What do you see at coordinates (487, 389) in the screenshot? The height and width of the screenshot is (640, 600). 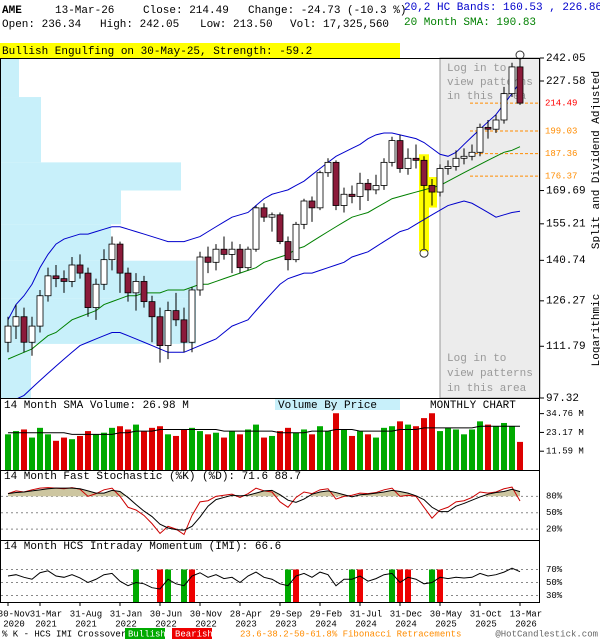 I see `watermark: in this area` at bounding box center [487, 389].